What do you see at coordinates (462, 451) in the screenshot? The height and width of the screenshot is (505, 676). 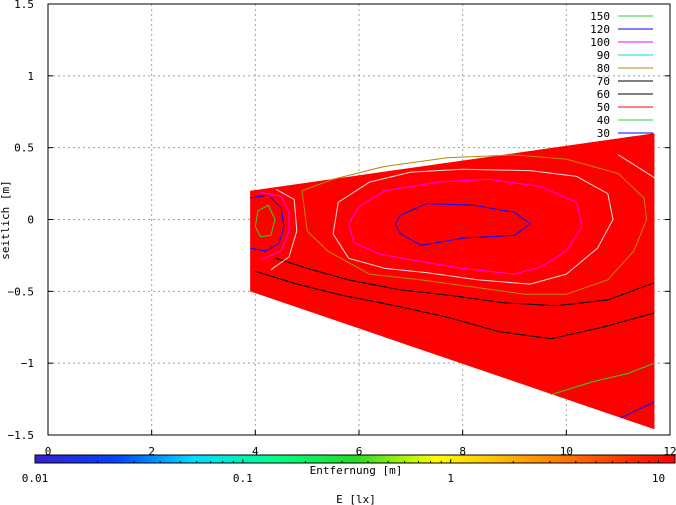 I see `x-tick-label: 8` at bounding box center [462, 451].